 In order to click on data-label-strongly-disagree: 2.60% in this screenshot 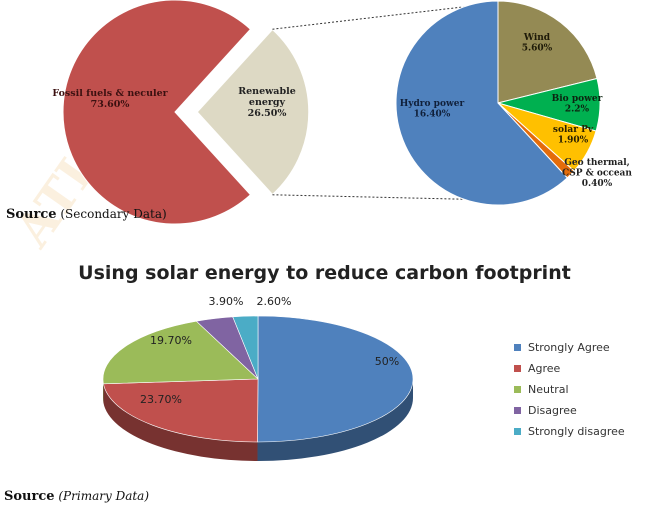, I will do `click(274, 301)`.